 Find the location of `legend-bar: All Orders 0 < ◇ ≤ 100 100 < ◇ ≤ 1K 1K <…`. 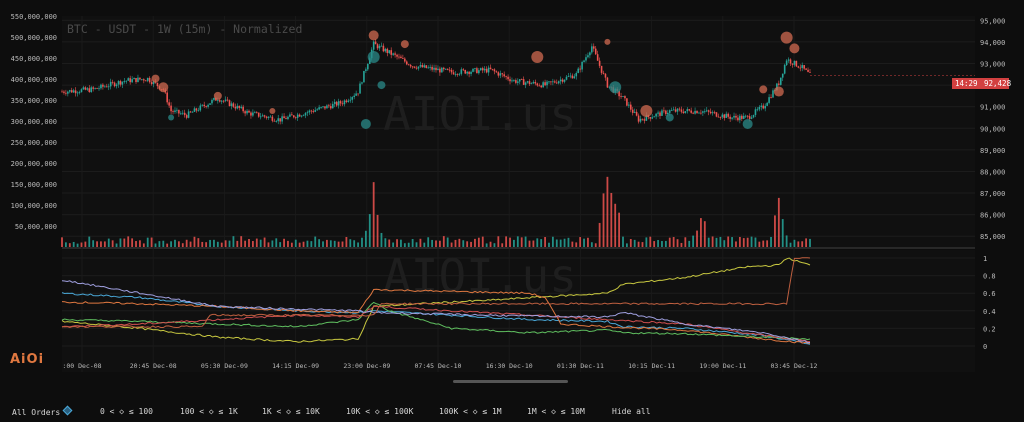

legend-bar: All Orders 0 < ◇ ≤ 100 100 < ◇ ≤ 1K 1K <… is located at coordinates (512, 411).